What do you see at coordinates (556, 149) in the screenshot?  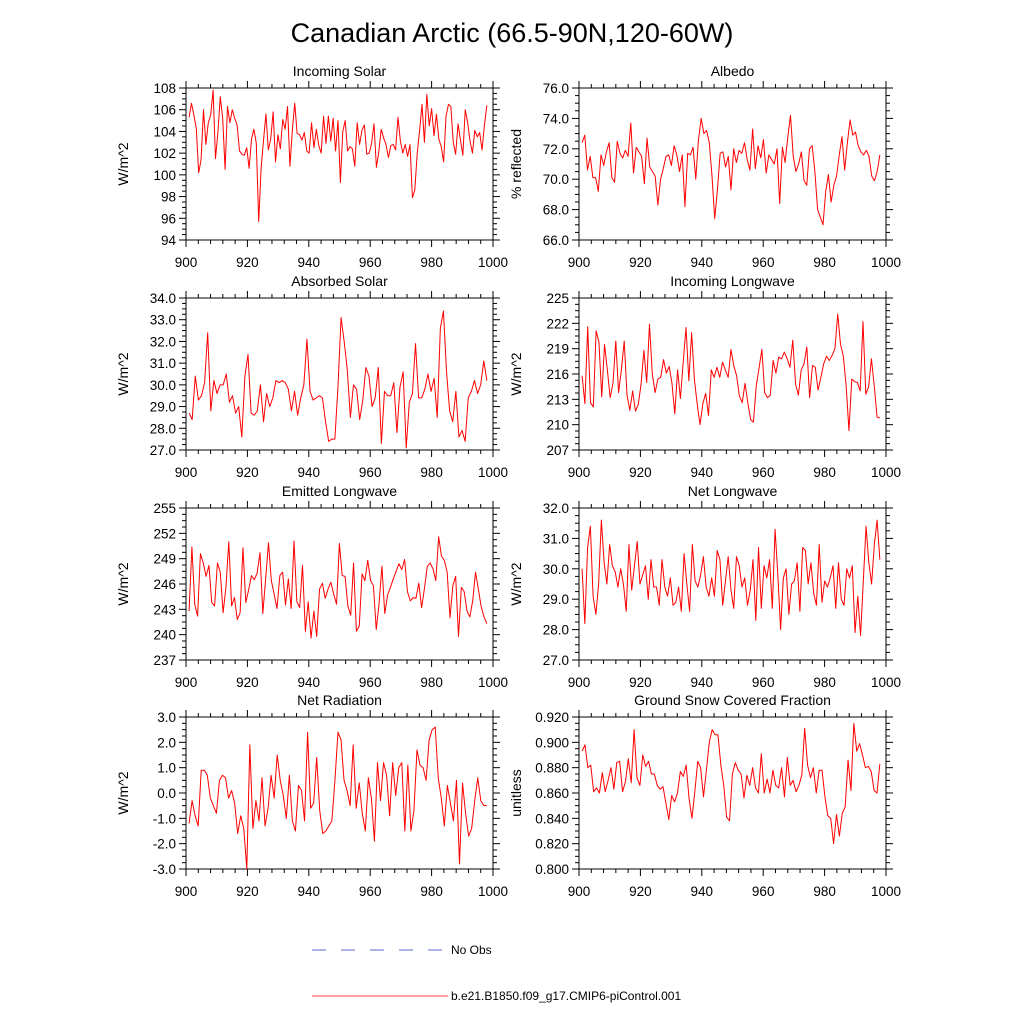 I see `y-tick-label: 72.0` at bounding box center [556, 149].